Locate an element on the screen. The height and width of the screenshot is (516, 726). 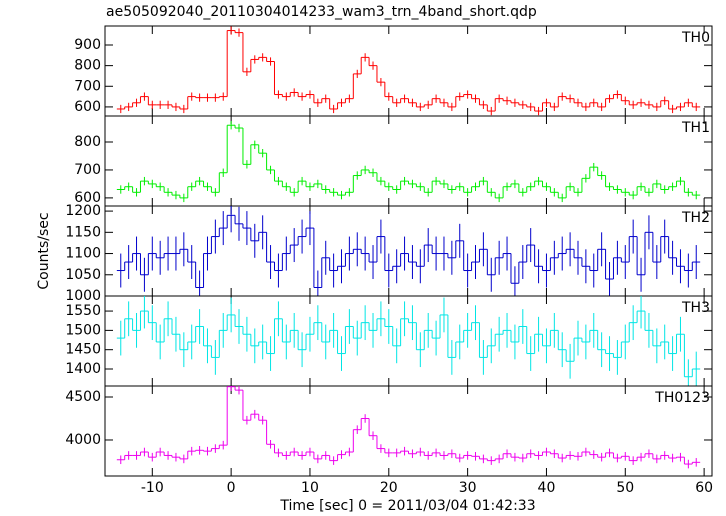
y-tick-label: 4500 is located at coordinates (83, 397).